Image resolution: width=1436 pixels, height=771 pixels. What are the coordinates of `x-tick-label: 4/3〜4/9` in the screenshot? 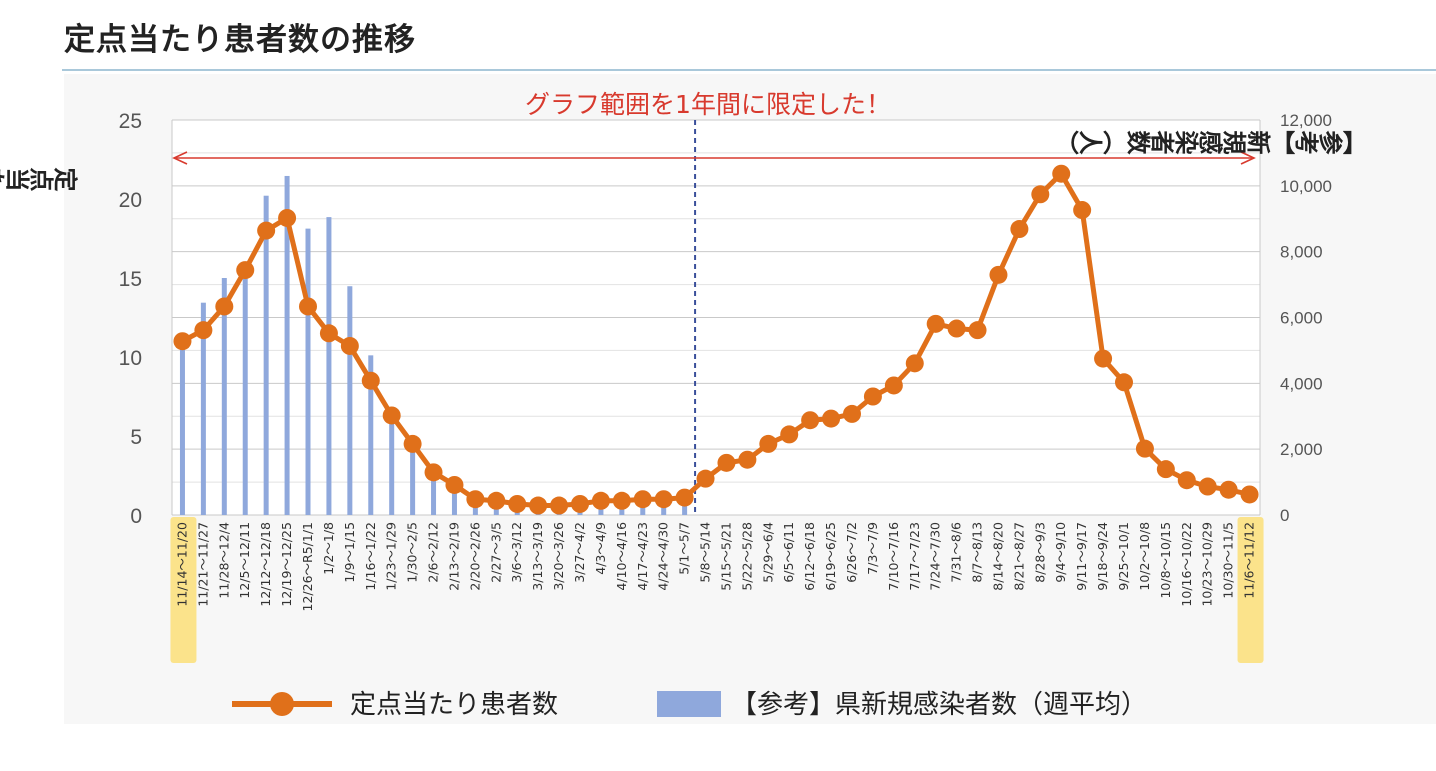 It's located at (600, 548).